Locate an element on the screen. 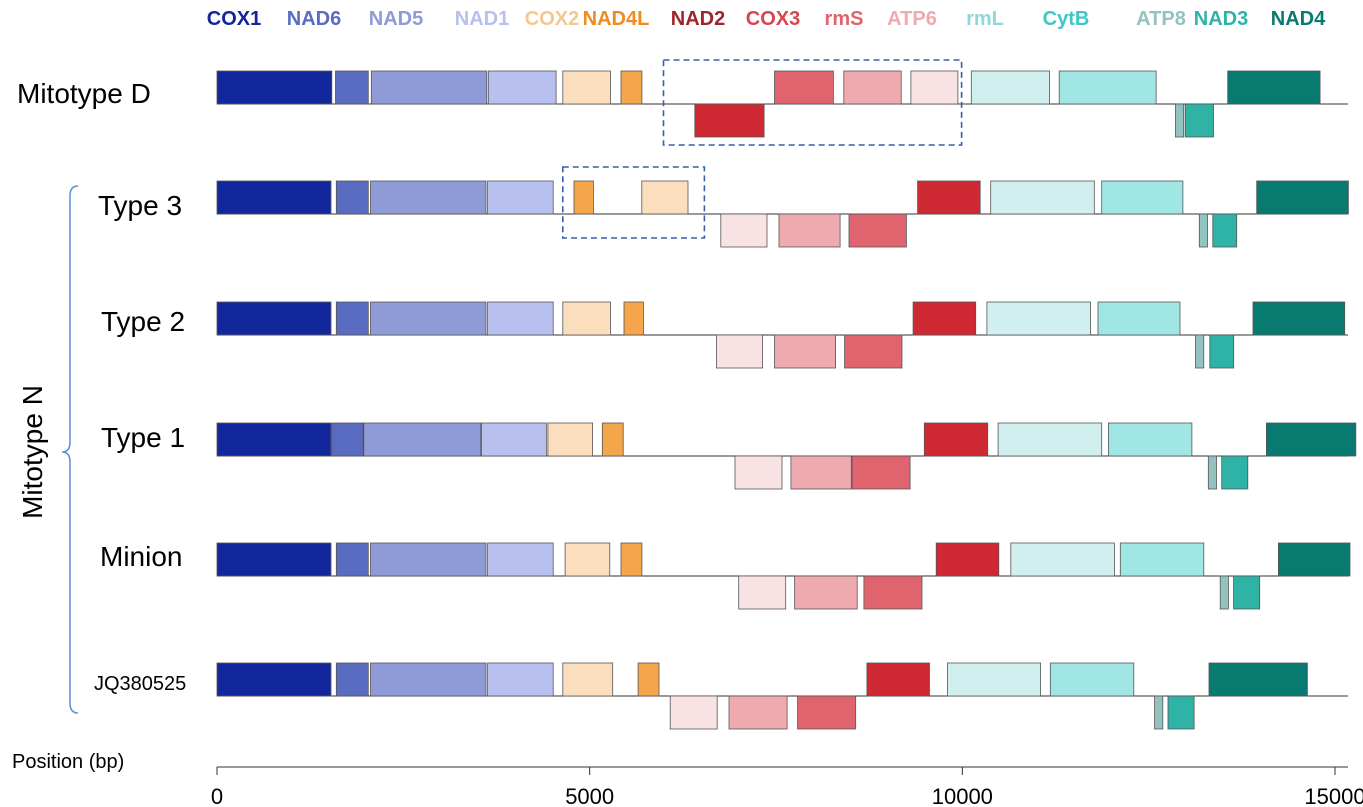  axis-tick-label: 5000 is located at coordinates (589, 795).